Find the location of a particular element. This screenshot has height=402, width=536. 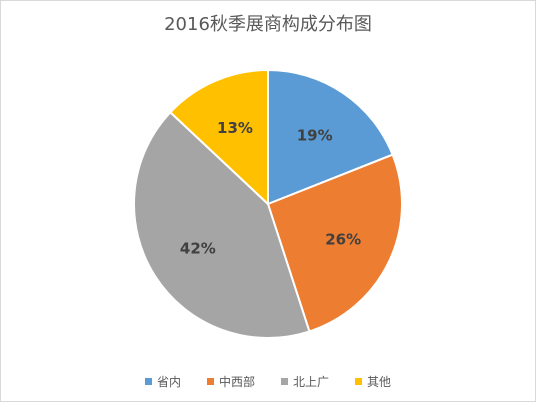

slice-label-zhongxibu: 26% is located at coordinates (343, 239).